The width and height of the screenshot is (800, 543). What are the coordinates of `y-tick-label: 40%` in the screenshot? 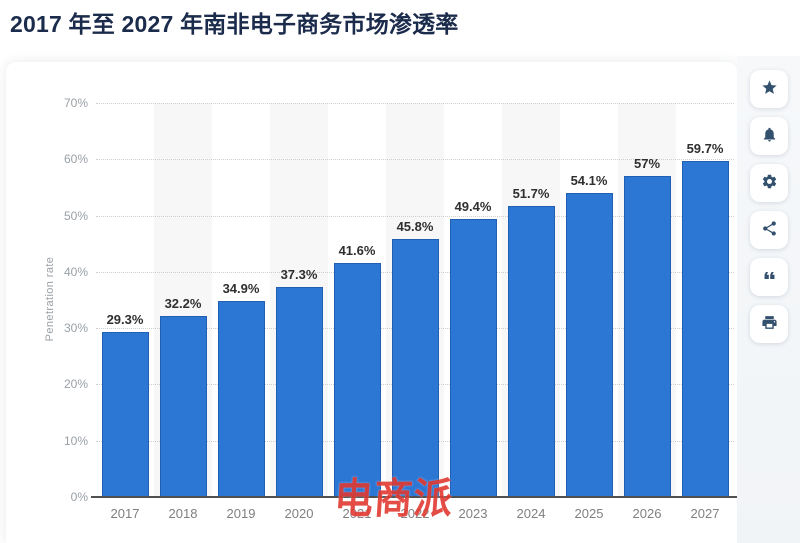 It's located at (75, 271).